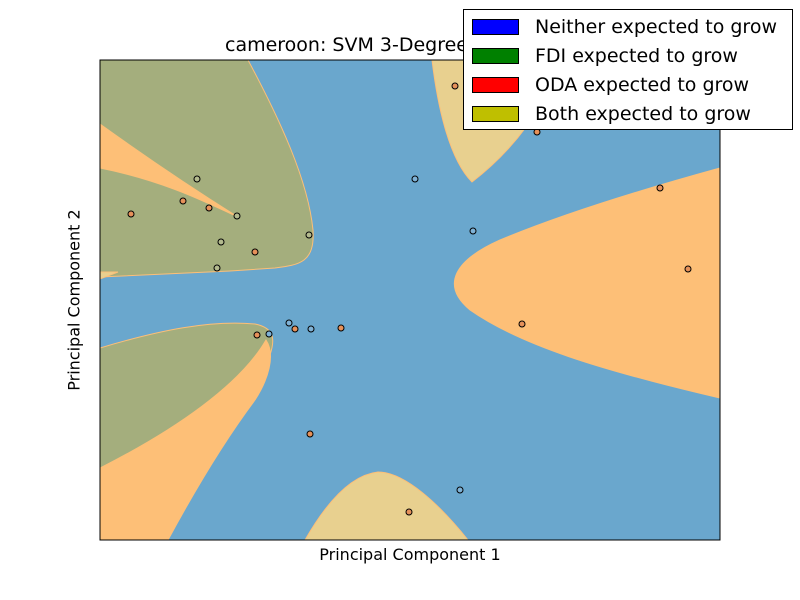  Describe the element at coordinates (495, 56) in the screenshot. I see `legend-swatch-fdi` at that location.